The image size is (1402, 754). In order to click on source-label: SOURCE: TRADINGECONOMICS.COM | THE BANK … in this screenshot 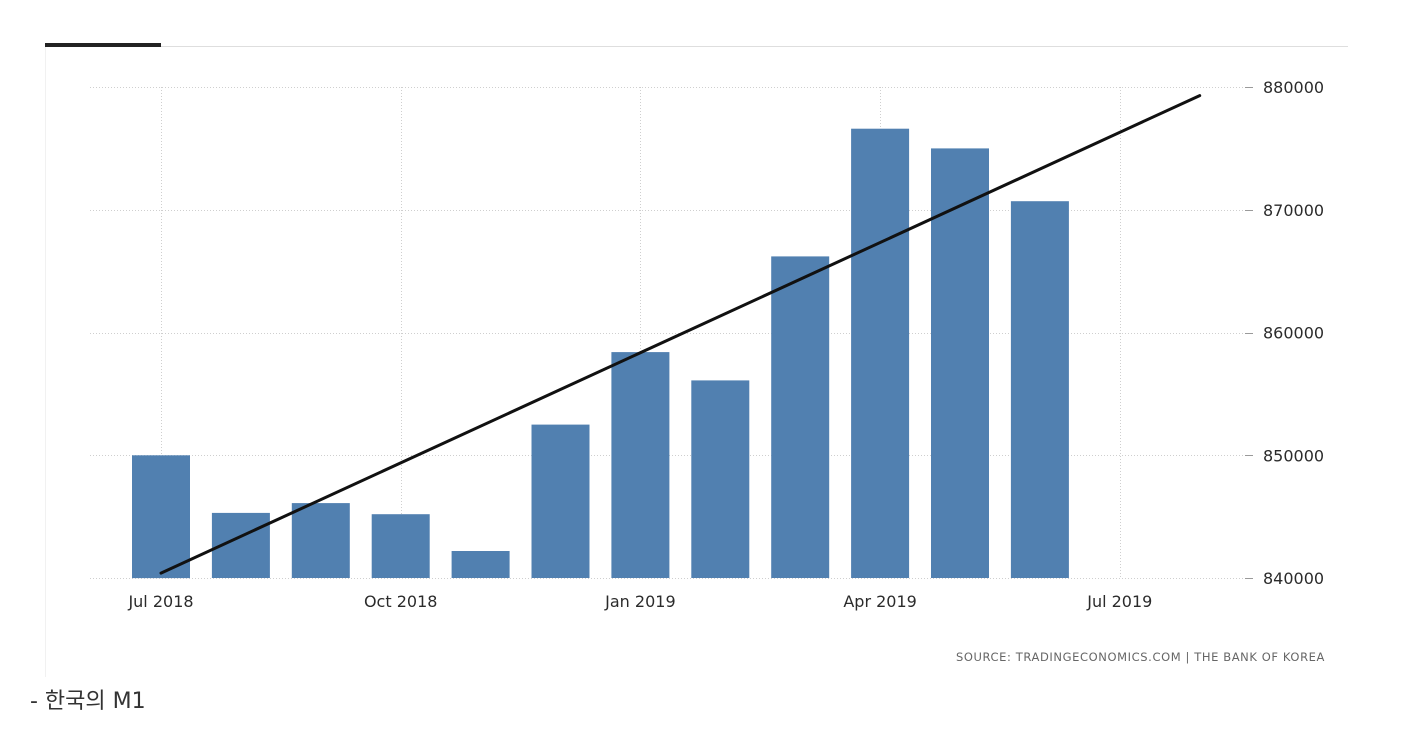, I will do `click(1140, 657)`.